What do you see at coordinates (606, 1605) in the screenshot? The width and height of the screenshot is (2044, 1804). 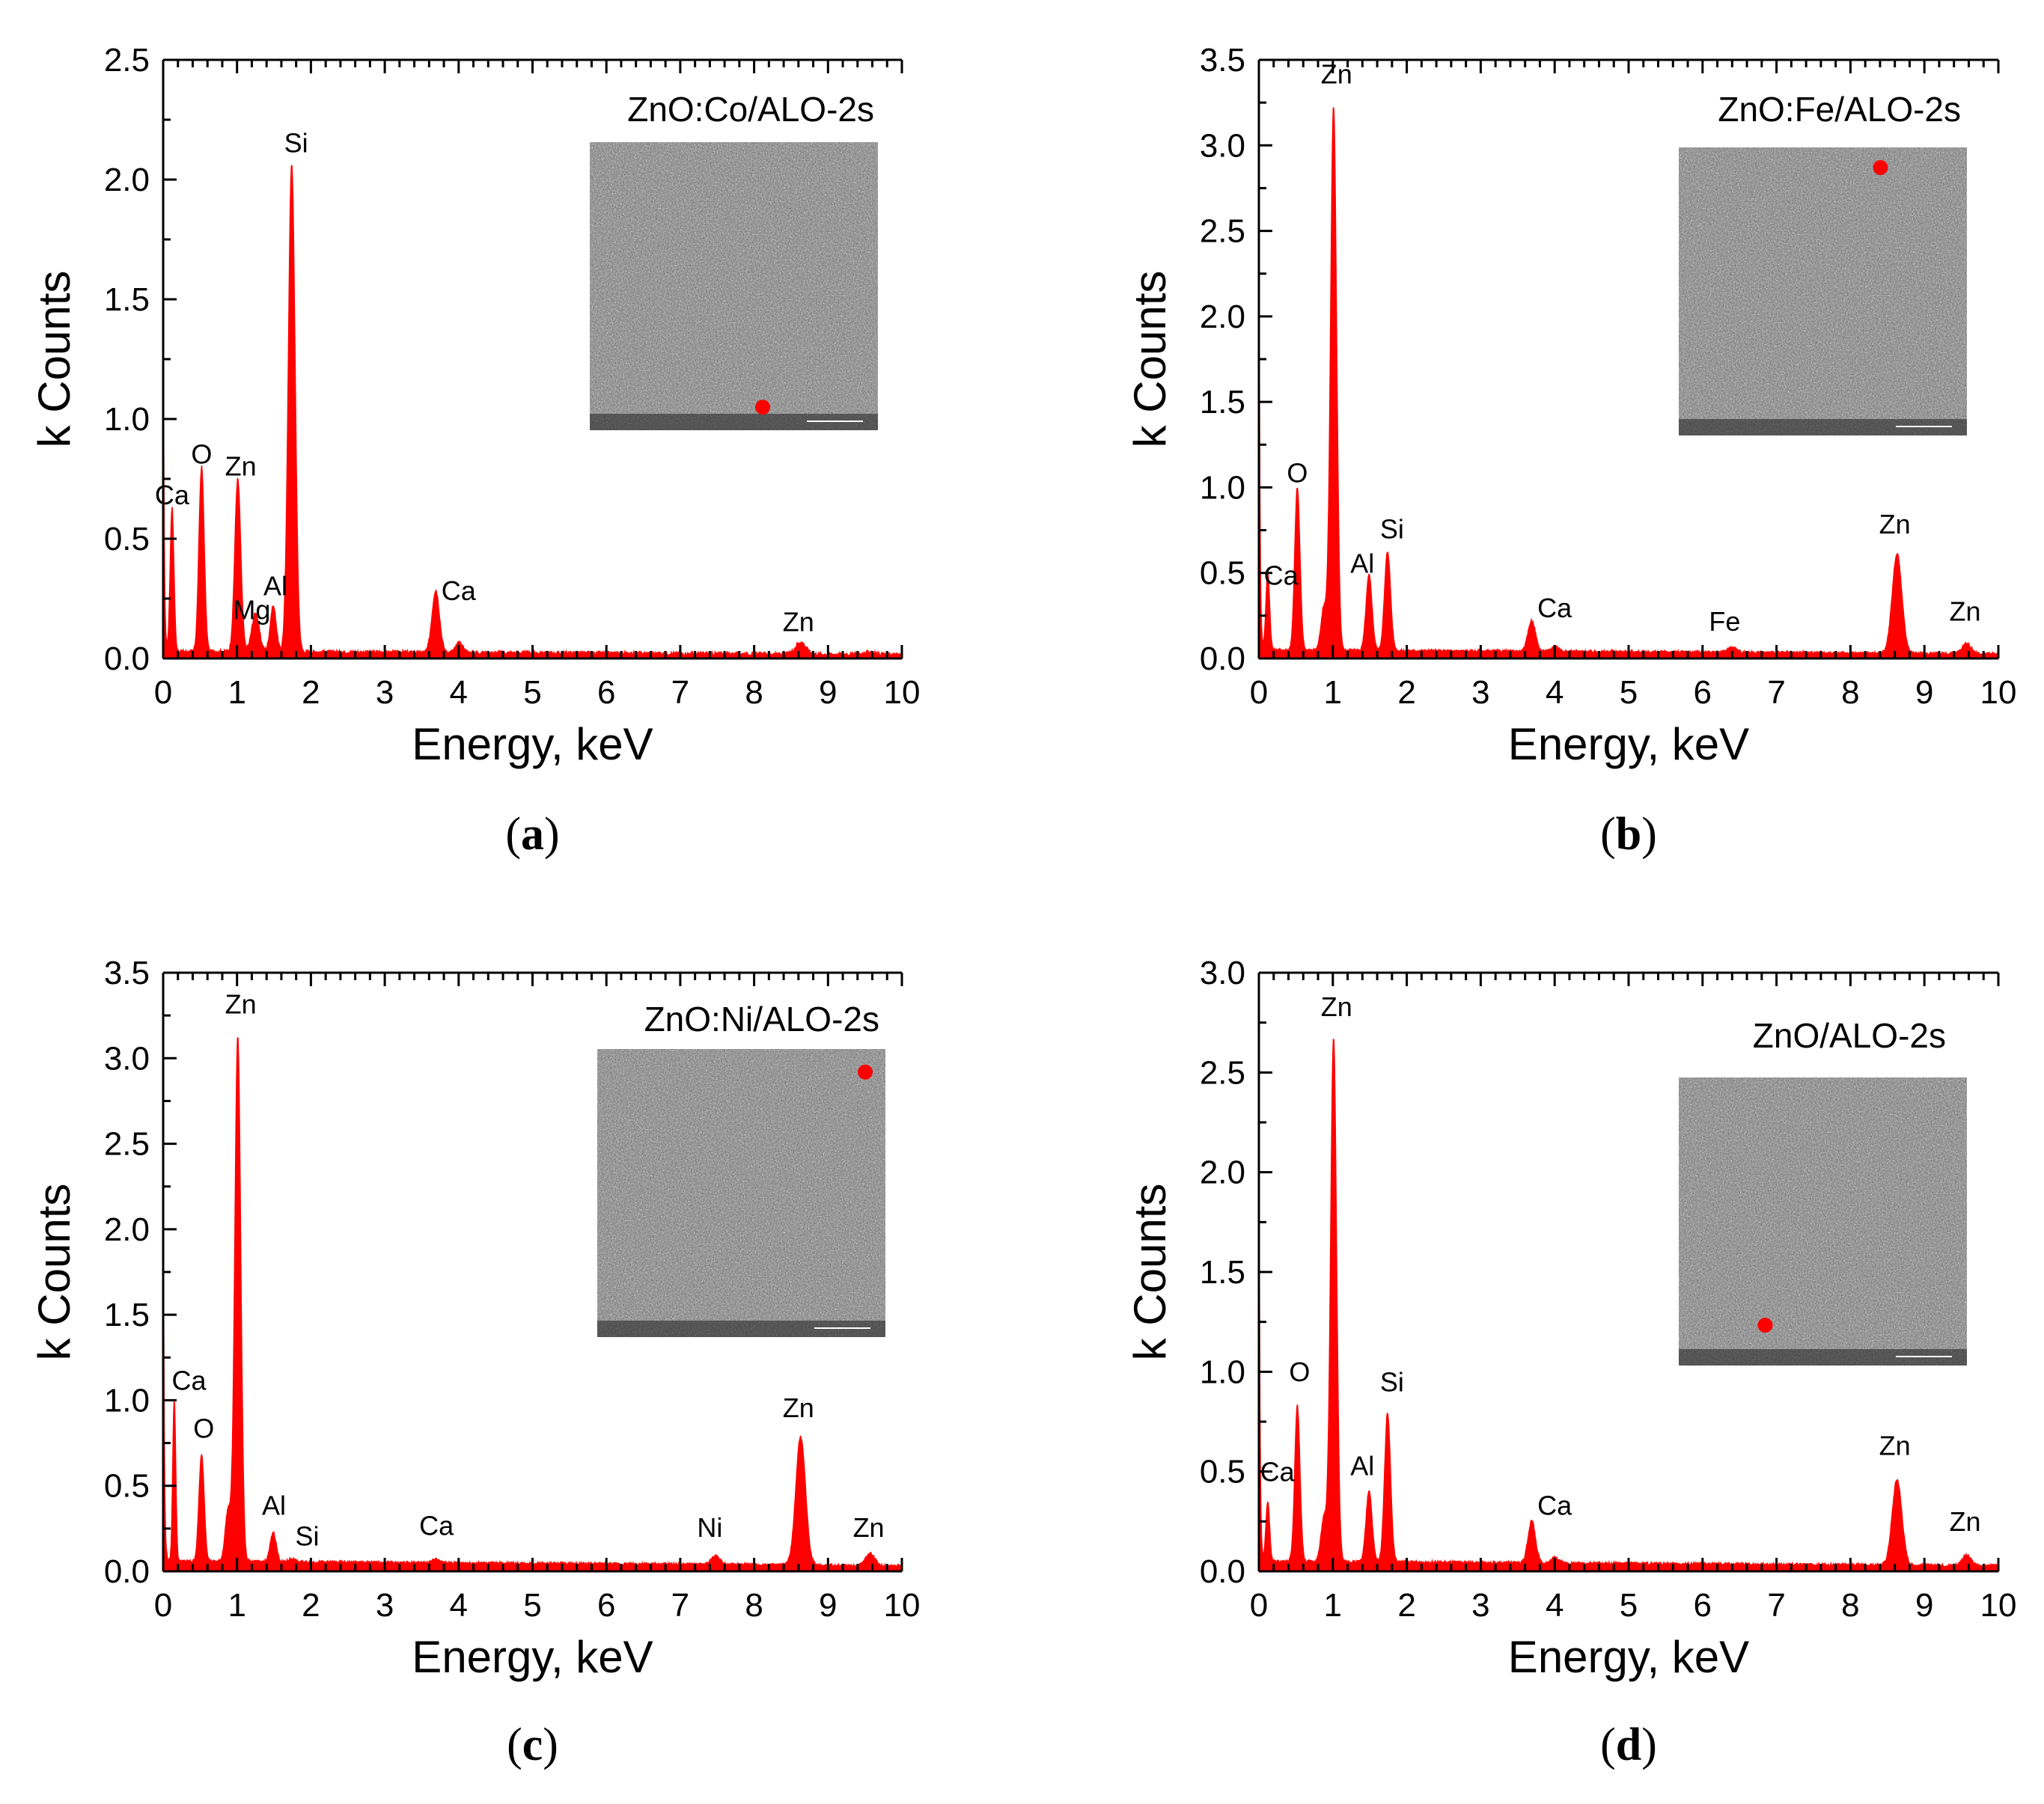 I see `x-tick-label: 6` at bounding box center [606, 1605].